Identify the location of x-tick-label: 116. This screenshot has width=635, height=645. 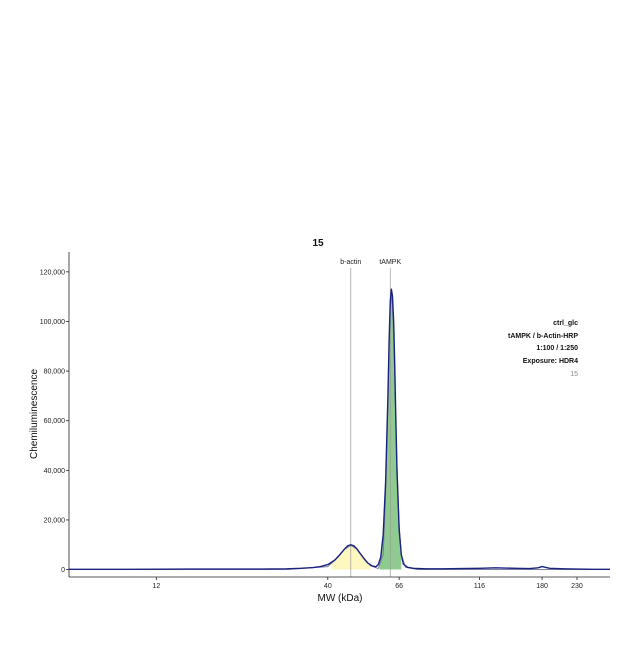
(479, 586).